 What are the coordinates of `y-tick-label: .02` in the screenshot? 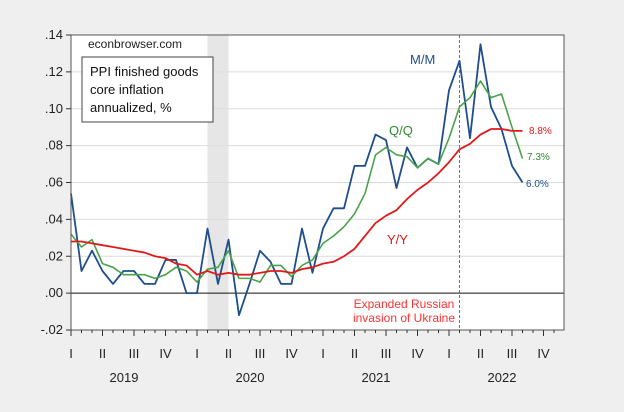 It's located at (54, 255).